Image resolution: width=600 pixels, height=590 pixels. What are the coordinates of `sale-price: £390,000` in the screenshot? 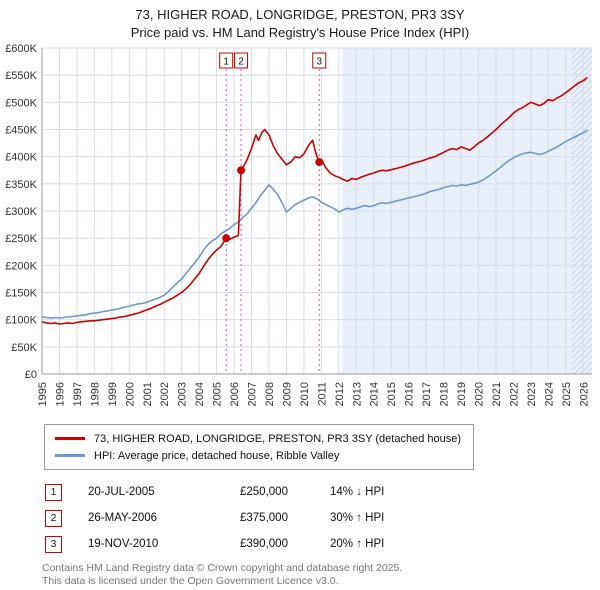 It's located at (264, 544).